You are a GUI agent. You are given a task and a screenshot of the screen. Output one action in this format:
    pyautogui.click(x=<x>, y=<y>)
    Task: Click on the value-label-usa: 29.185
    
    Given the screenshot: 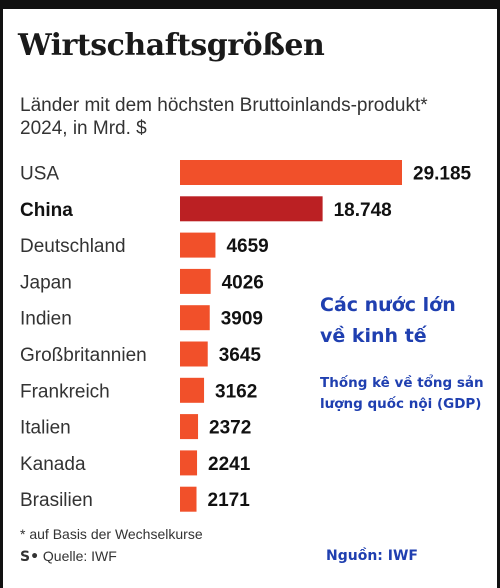 What is the action you would take?
    pyautogui.click(x=442, y=174)
    